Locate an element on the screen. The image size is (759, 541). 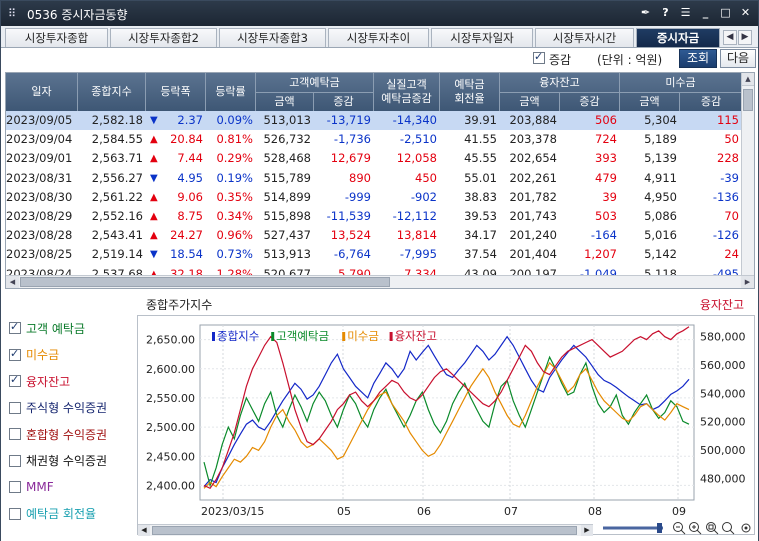
unit-label: (단위 : 억원) is located at coordinates (630, 60).